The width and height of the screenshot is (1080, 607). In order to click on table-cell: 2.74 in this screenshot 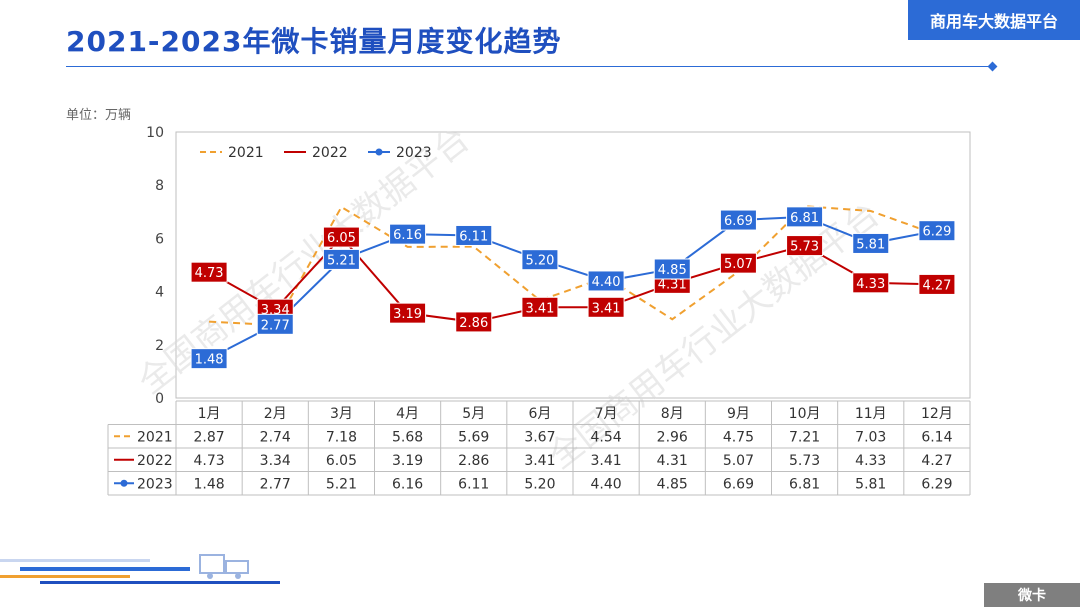, I will do `click(275, 437)`.